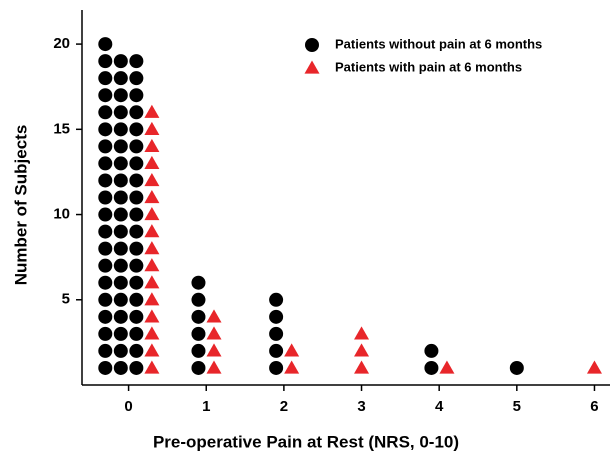 The width and height of the screenshot is (613, 459). What do you see at coordinates (66, 299) in the screenshot?
I see `y-tick-label: 5` at bounding box center [66, 299].